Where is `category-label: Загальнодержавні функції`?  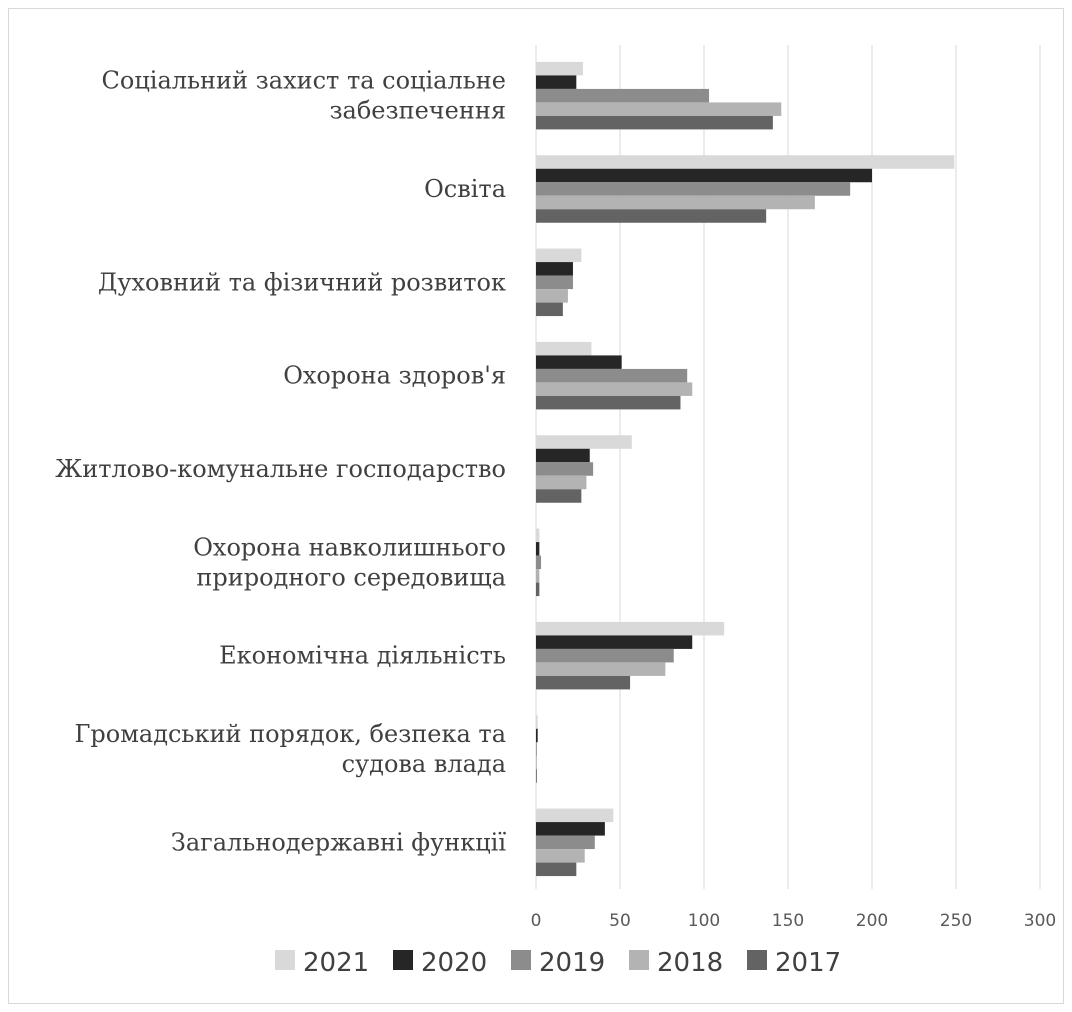
category-label: Загальнодержавні функції is located at coordinates (338, 842).